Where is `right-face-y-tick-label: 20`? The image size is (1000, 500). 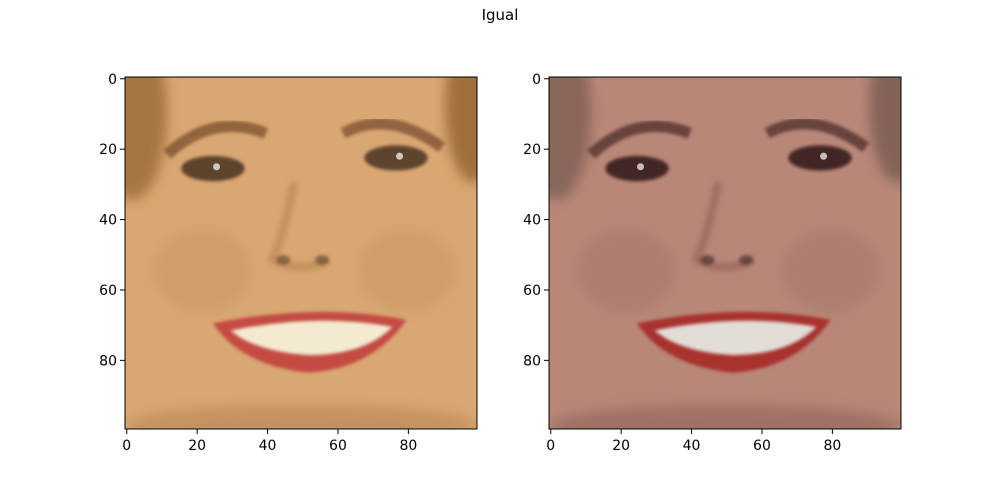 right-face-y-tick-label: 20 is located at coordinates (532, 150).